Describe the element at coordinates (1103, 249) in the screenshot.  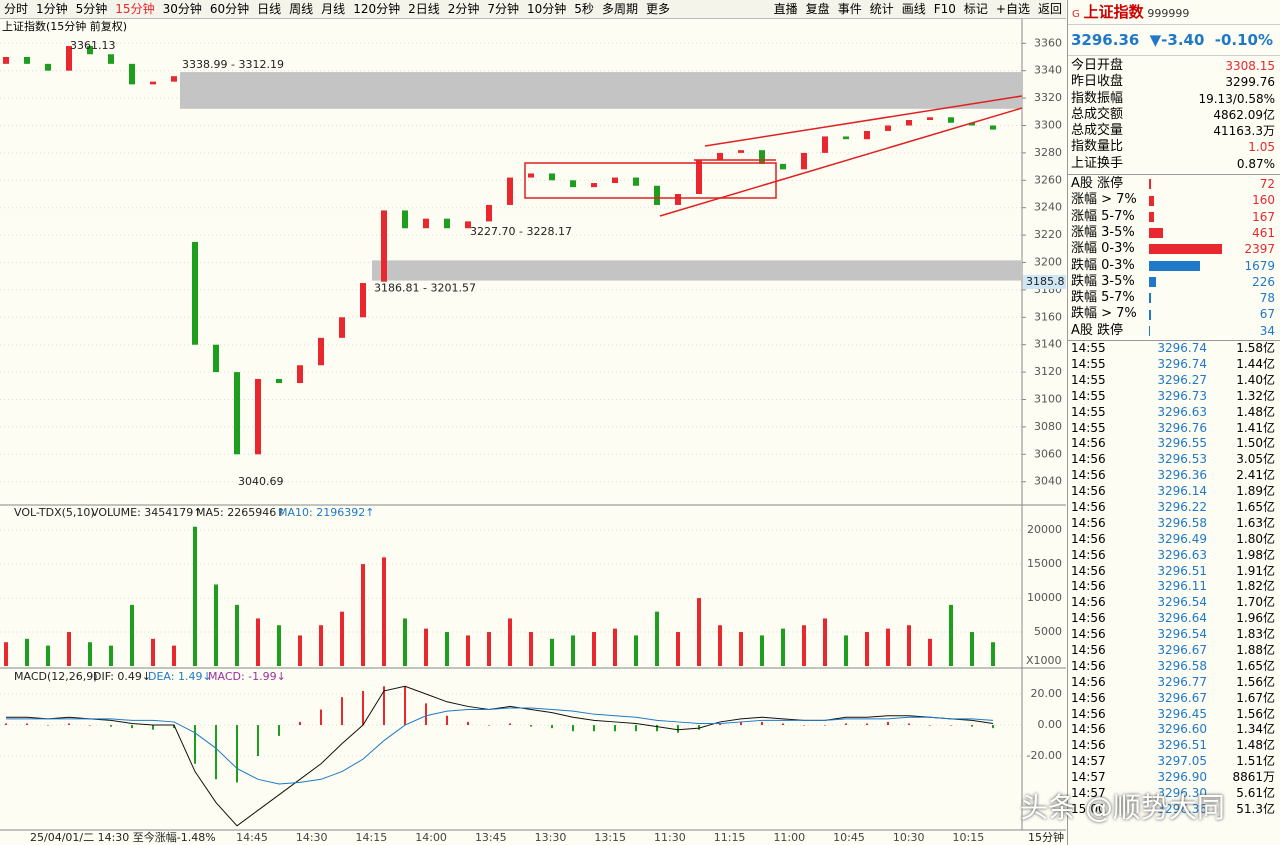
I see `breadth-label: 涨幅 0-3%` at that location.